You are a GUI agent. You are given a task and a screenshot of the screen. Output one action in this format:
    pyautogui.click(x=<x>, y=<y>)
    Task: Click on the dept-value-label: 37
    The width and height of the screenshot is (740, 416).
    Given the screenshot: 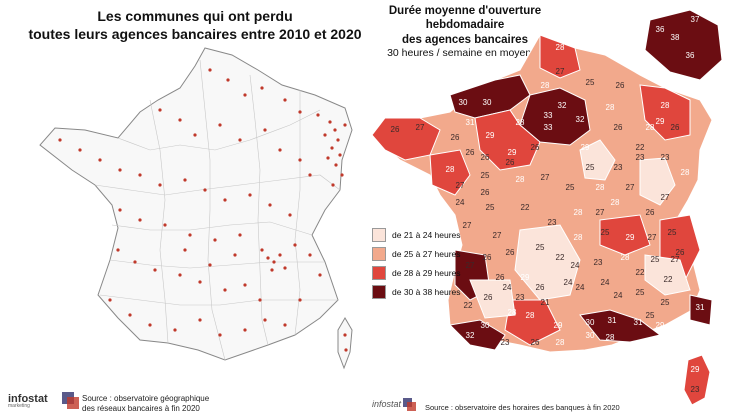 What is the action you would take?
    pyautogui.click(x=695, y=19)
    